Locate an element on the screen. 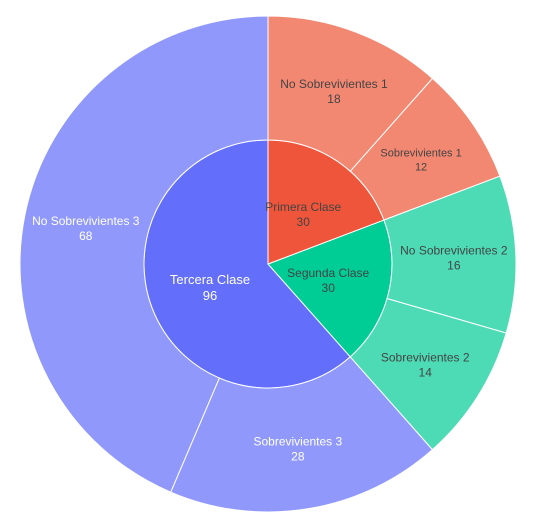  label-nosob2: No Sobrevivientes 2 16 is located at coordinates (454, 258).